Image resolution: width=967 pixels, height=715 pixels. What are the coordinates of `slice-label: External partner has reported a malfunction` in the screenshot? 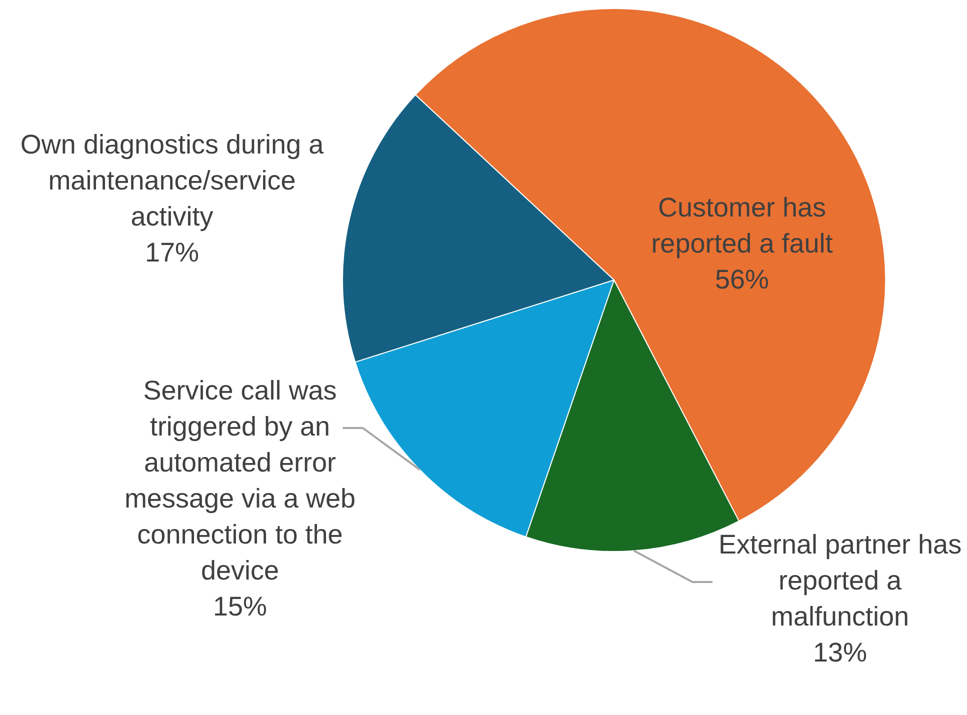 It's located at (840, 580).